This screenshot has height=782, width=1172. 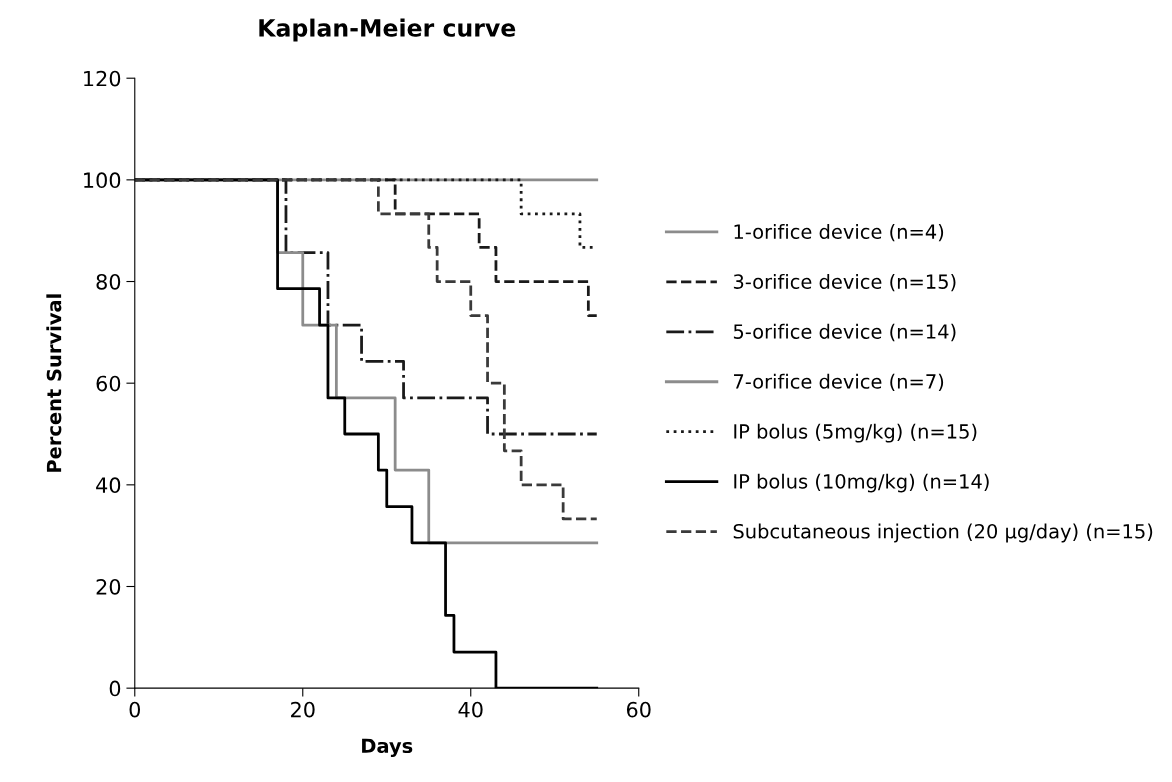 What do you see at coordinates (303, 709) in the screenshot?
I see `x-tick-label: 20` at bounding box center [303, 709].